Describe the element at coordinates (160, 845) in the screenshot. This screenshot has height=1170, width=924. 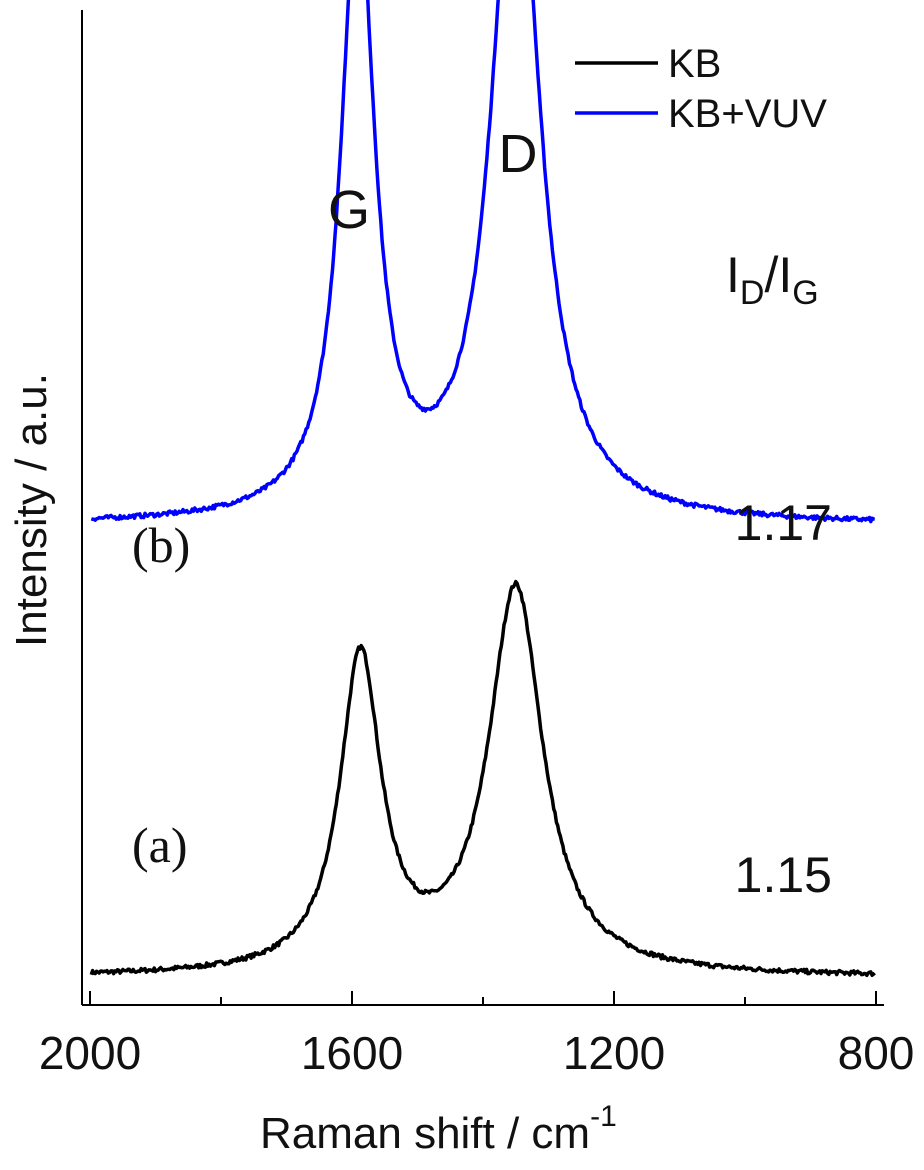
I see `panel-label-a: (a)` at that location.